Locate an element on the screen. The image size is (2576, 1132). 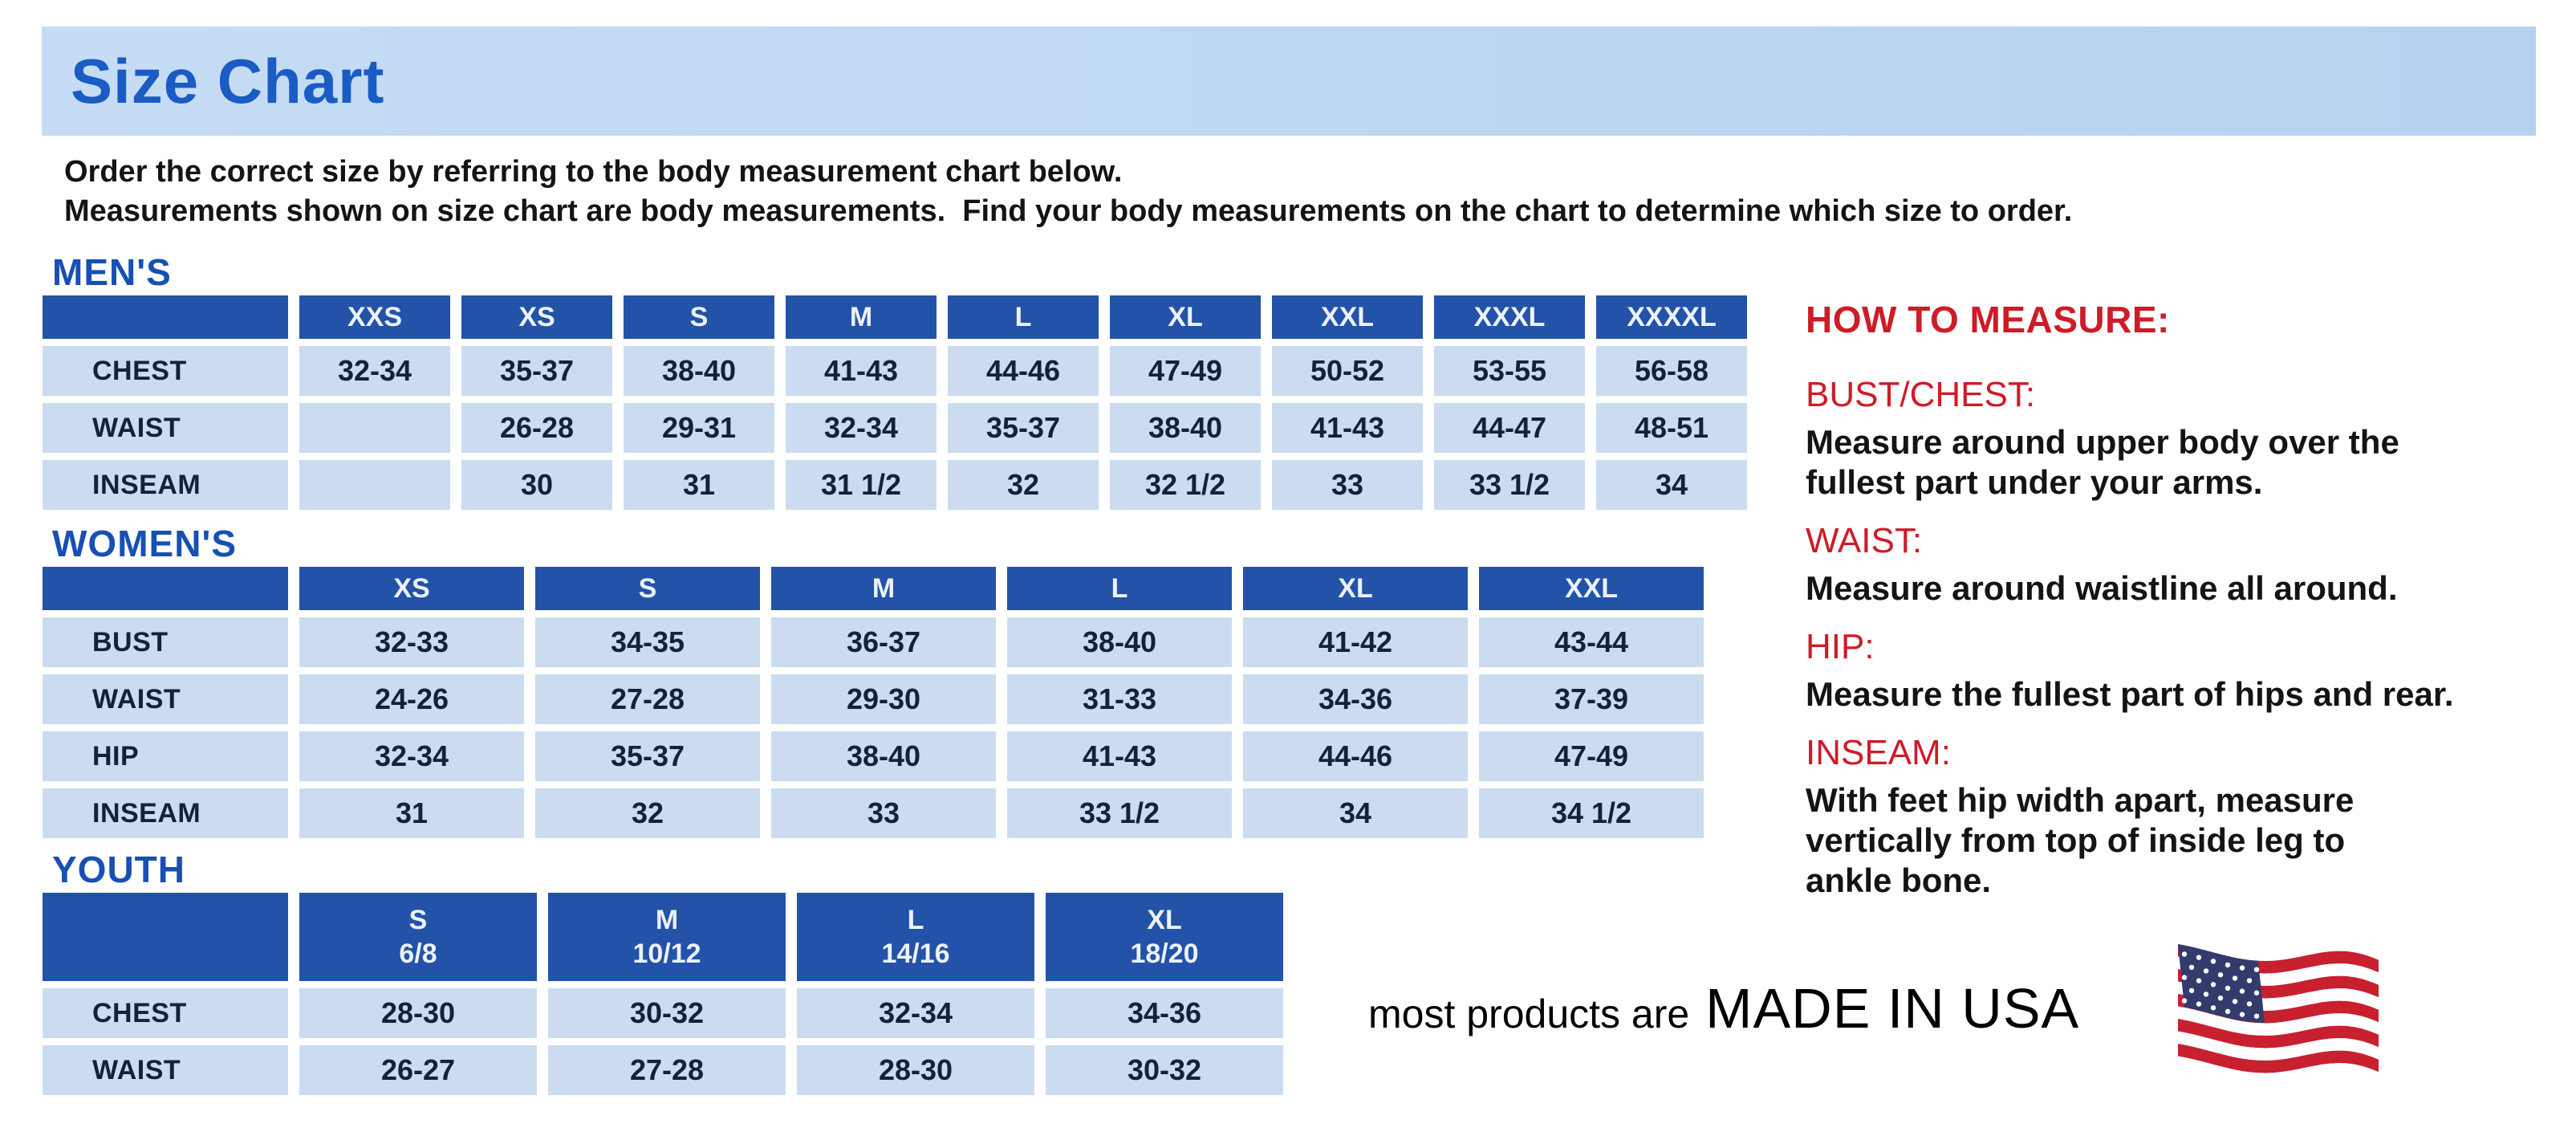
measure-term-label: WAIST: is located at coordinates (1864, 540).